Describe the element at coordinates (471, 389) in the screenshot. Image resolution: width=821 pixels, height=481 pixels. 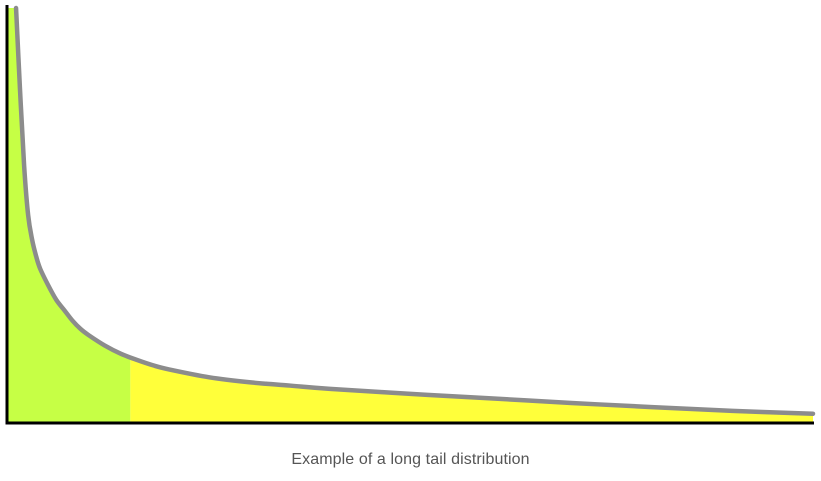
I see `tail-area` at that location.